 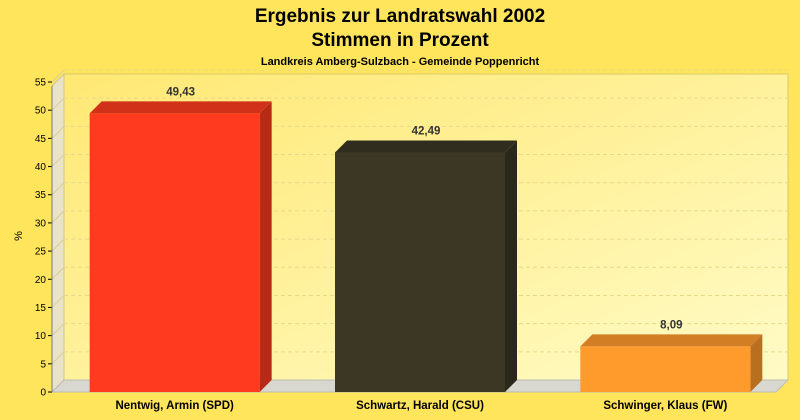 I want to click on y-tick-label: 50, so click(x=41, y=111).